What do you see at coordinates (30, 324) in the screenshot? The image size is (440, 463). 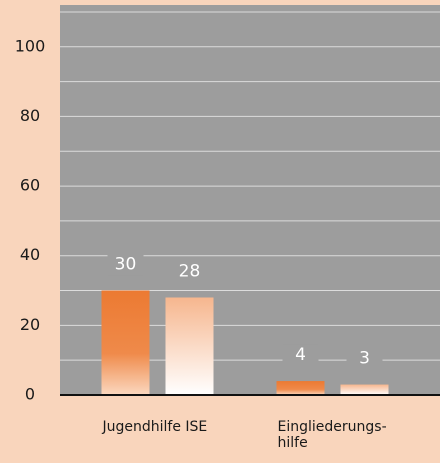 I see `y-tick-label: 20` at bounding box center [30, 324].